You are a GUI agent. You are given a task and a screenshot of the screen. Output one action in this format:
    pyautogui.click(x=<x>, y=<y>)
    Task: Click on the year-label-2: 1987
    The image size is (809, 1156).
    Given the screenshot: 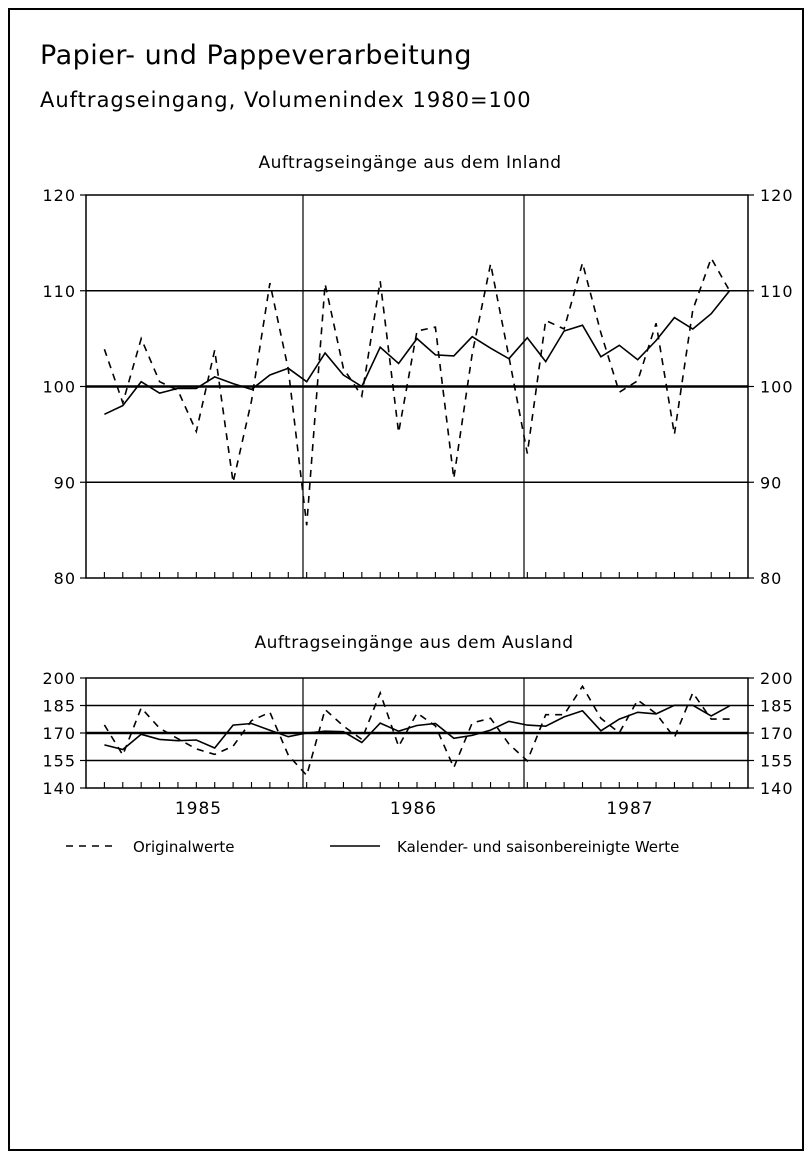 What is the action you would take?
    pyautogui.click(x=629, y=809)
    